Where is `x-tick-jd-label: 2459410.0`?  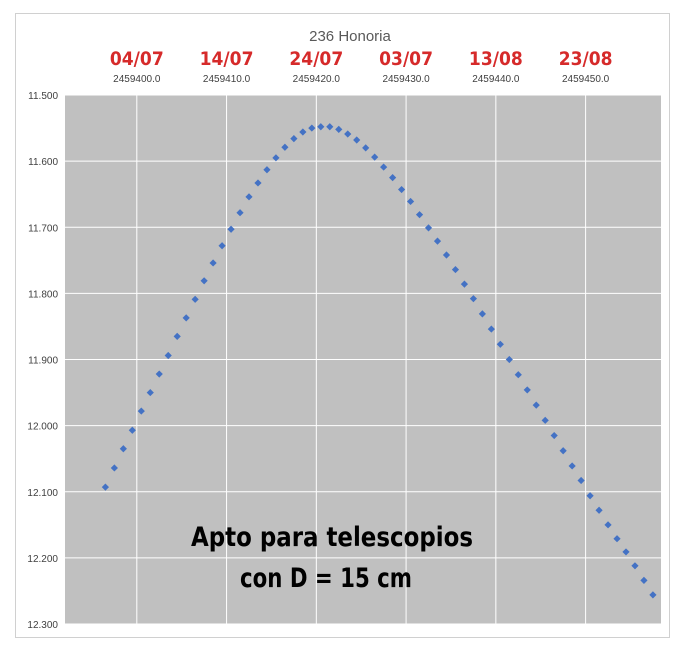
x-tick-jd-label: 2459410.0 is located at coordinates (227, 79).